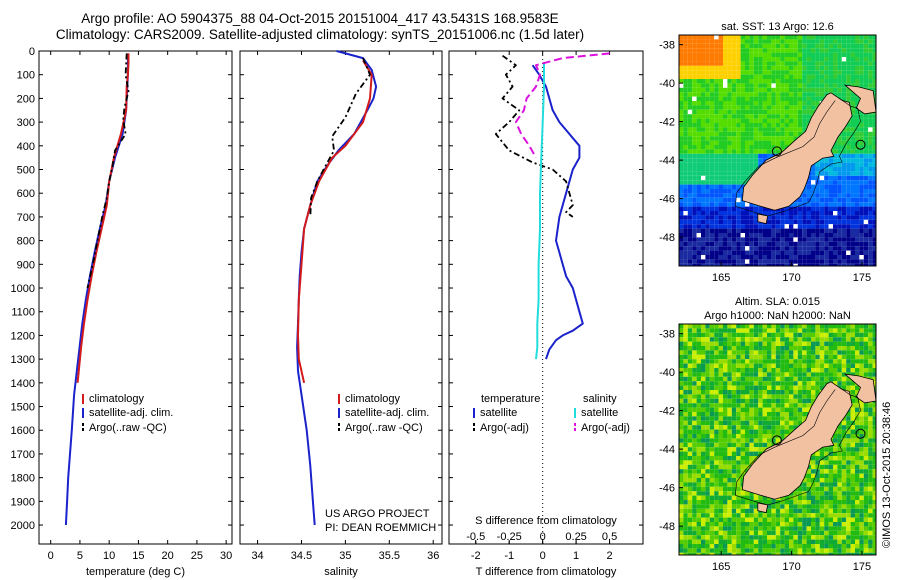 Image resolution: width=900 pixels, height=580 pixels. What do you see at coordinates (546, 572) in the screenshot?
I see `t-difference-axis-label: T difference from climatology` at bounding box center [546, 572].